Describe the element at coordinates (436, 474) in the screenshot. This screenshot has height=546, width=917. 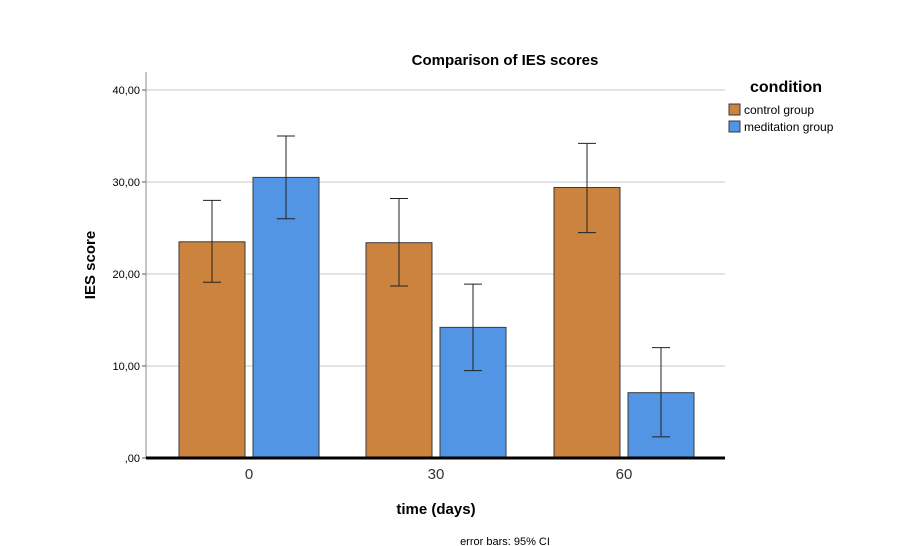
I see `x-tick-label: 30` at that location.